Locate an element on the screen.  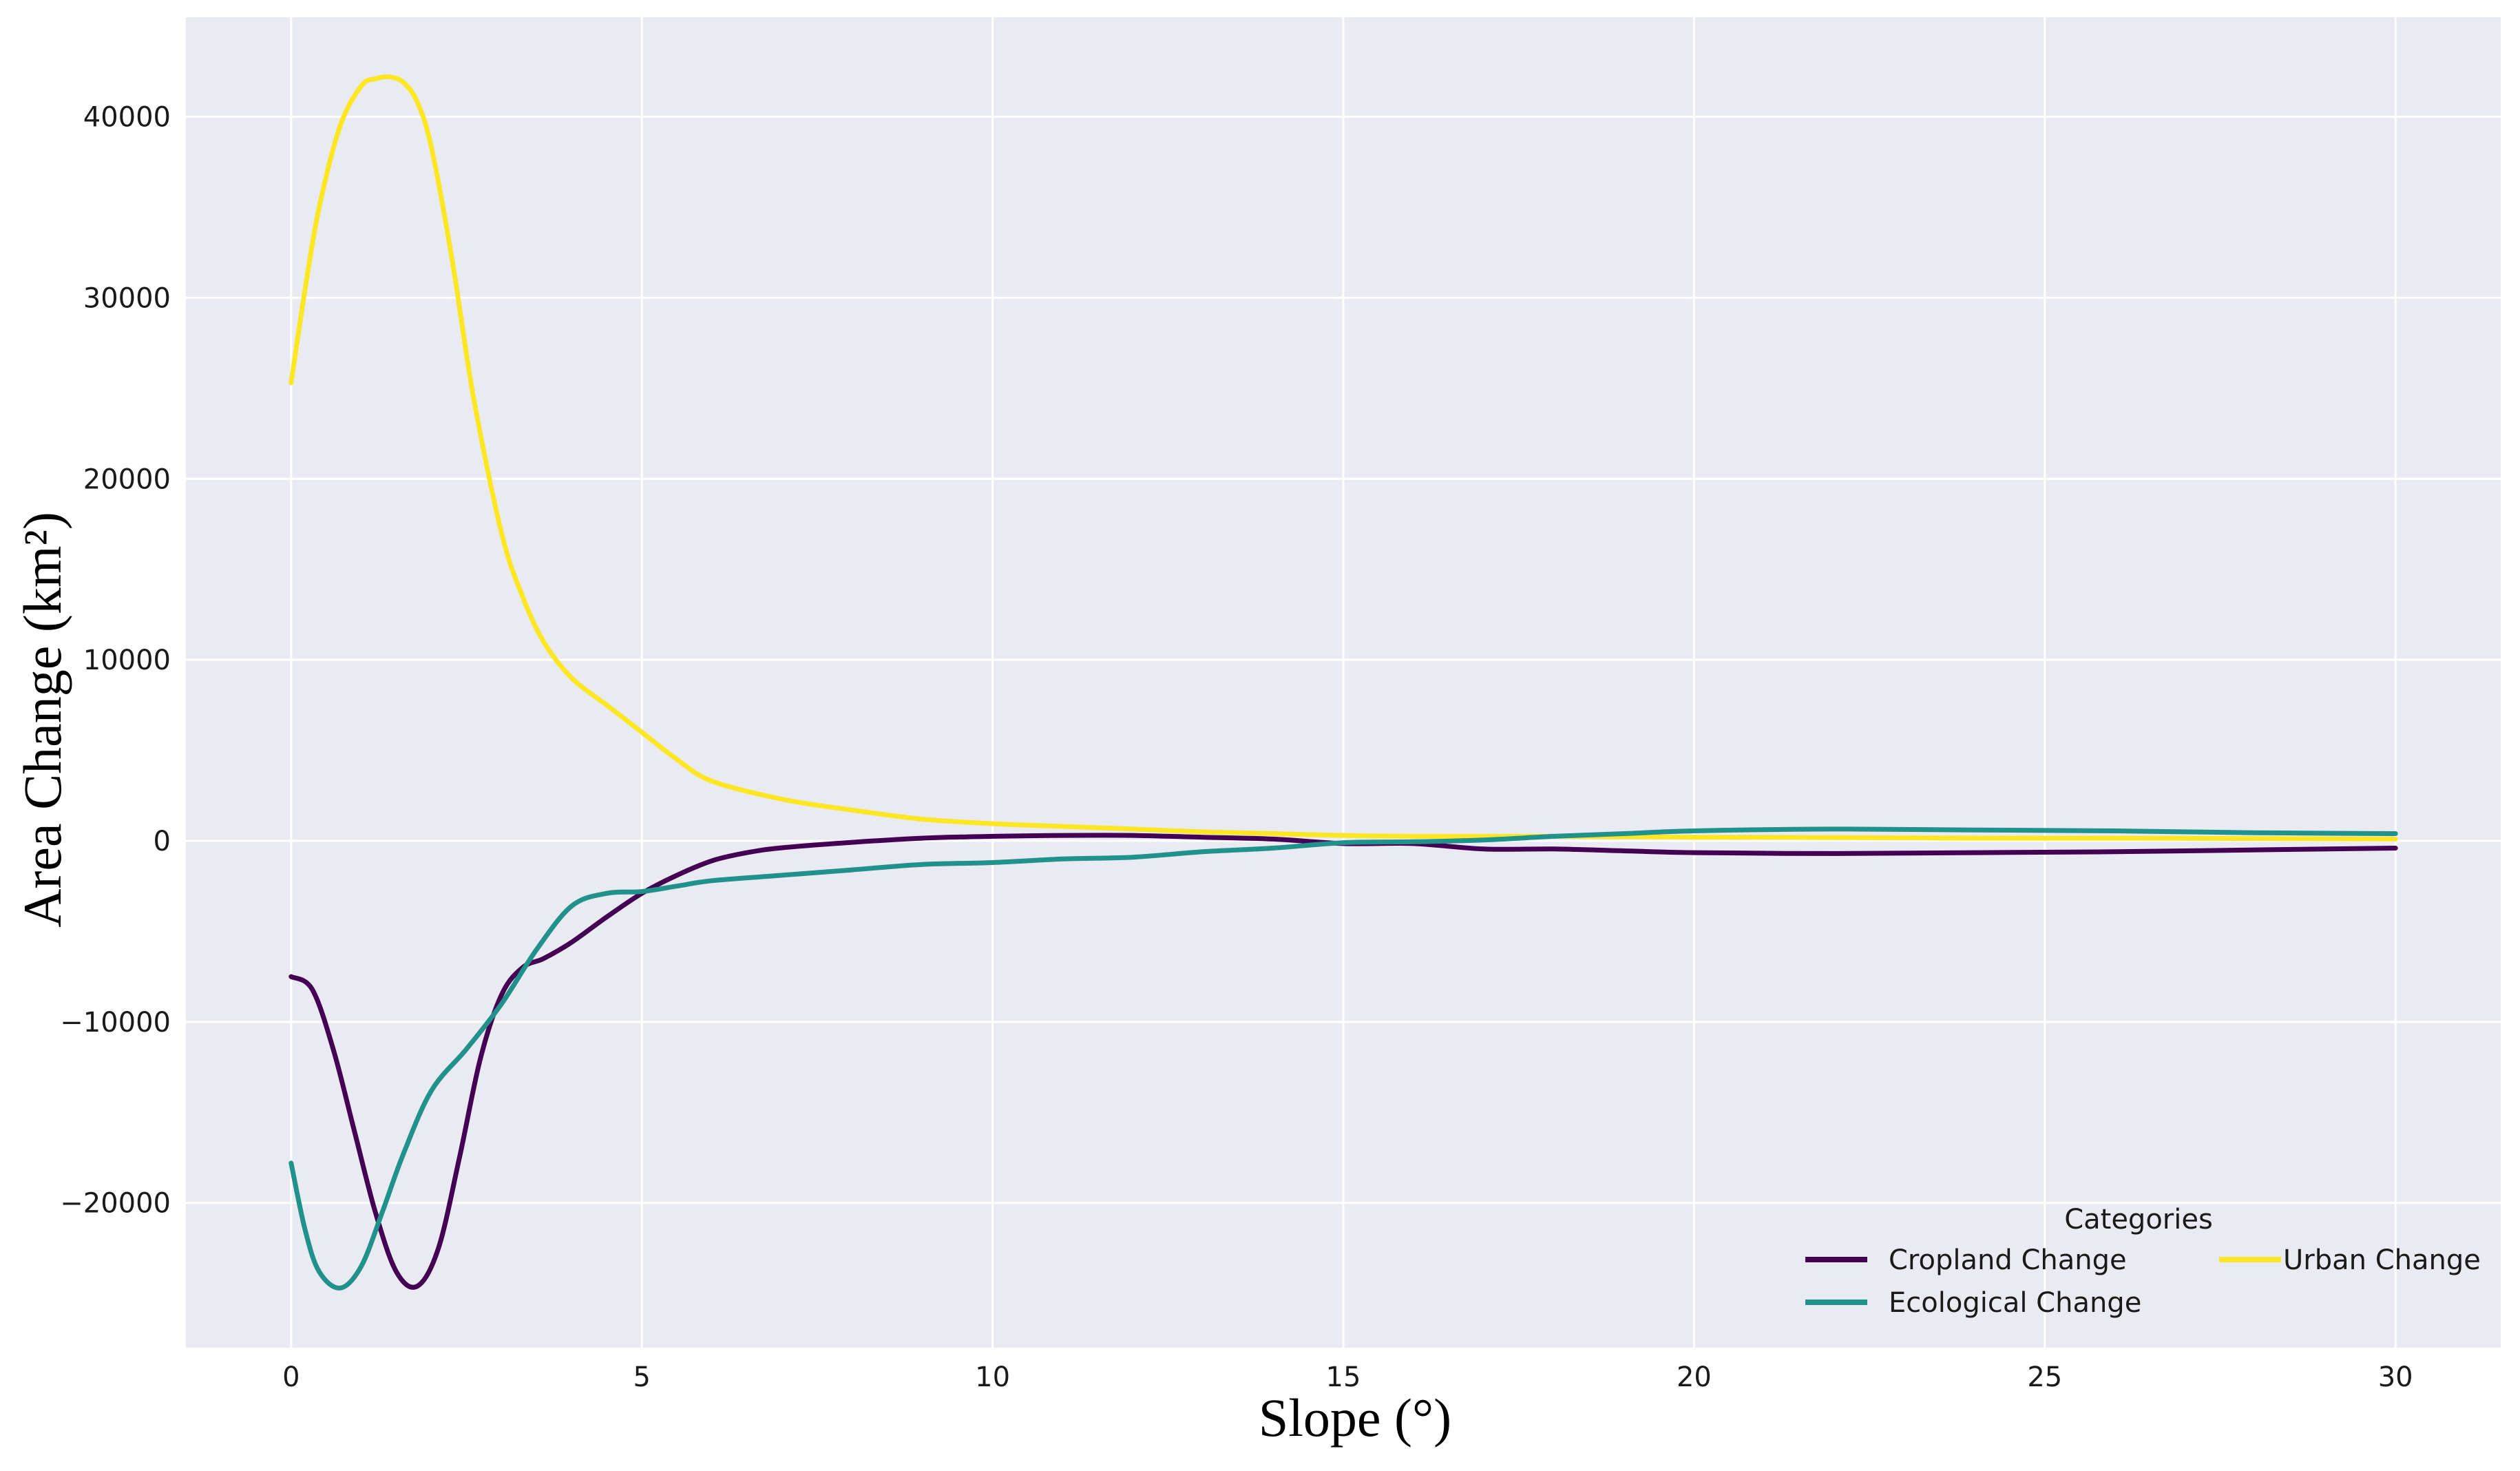
y-axis-tick-labels: −20000 −10000 0 10000 20000 30000 40000 is located at coordinates (115, 661).